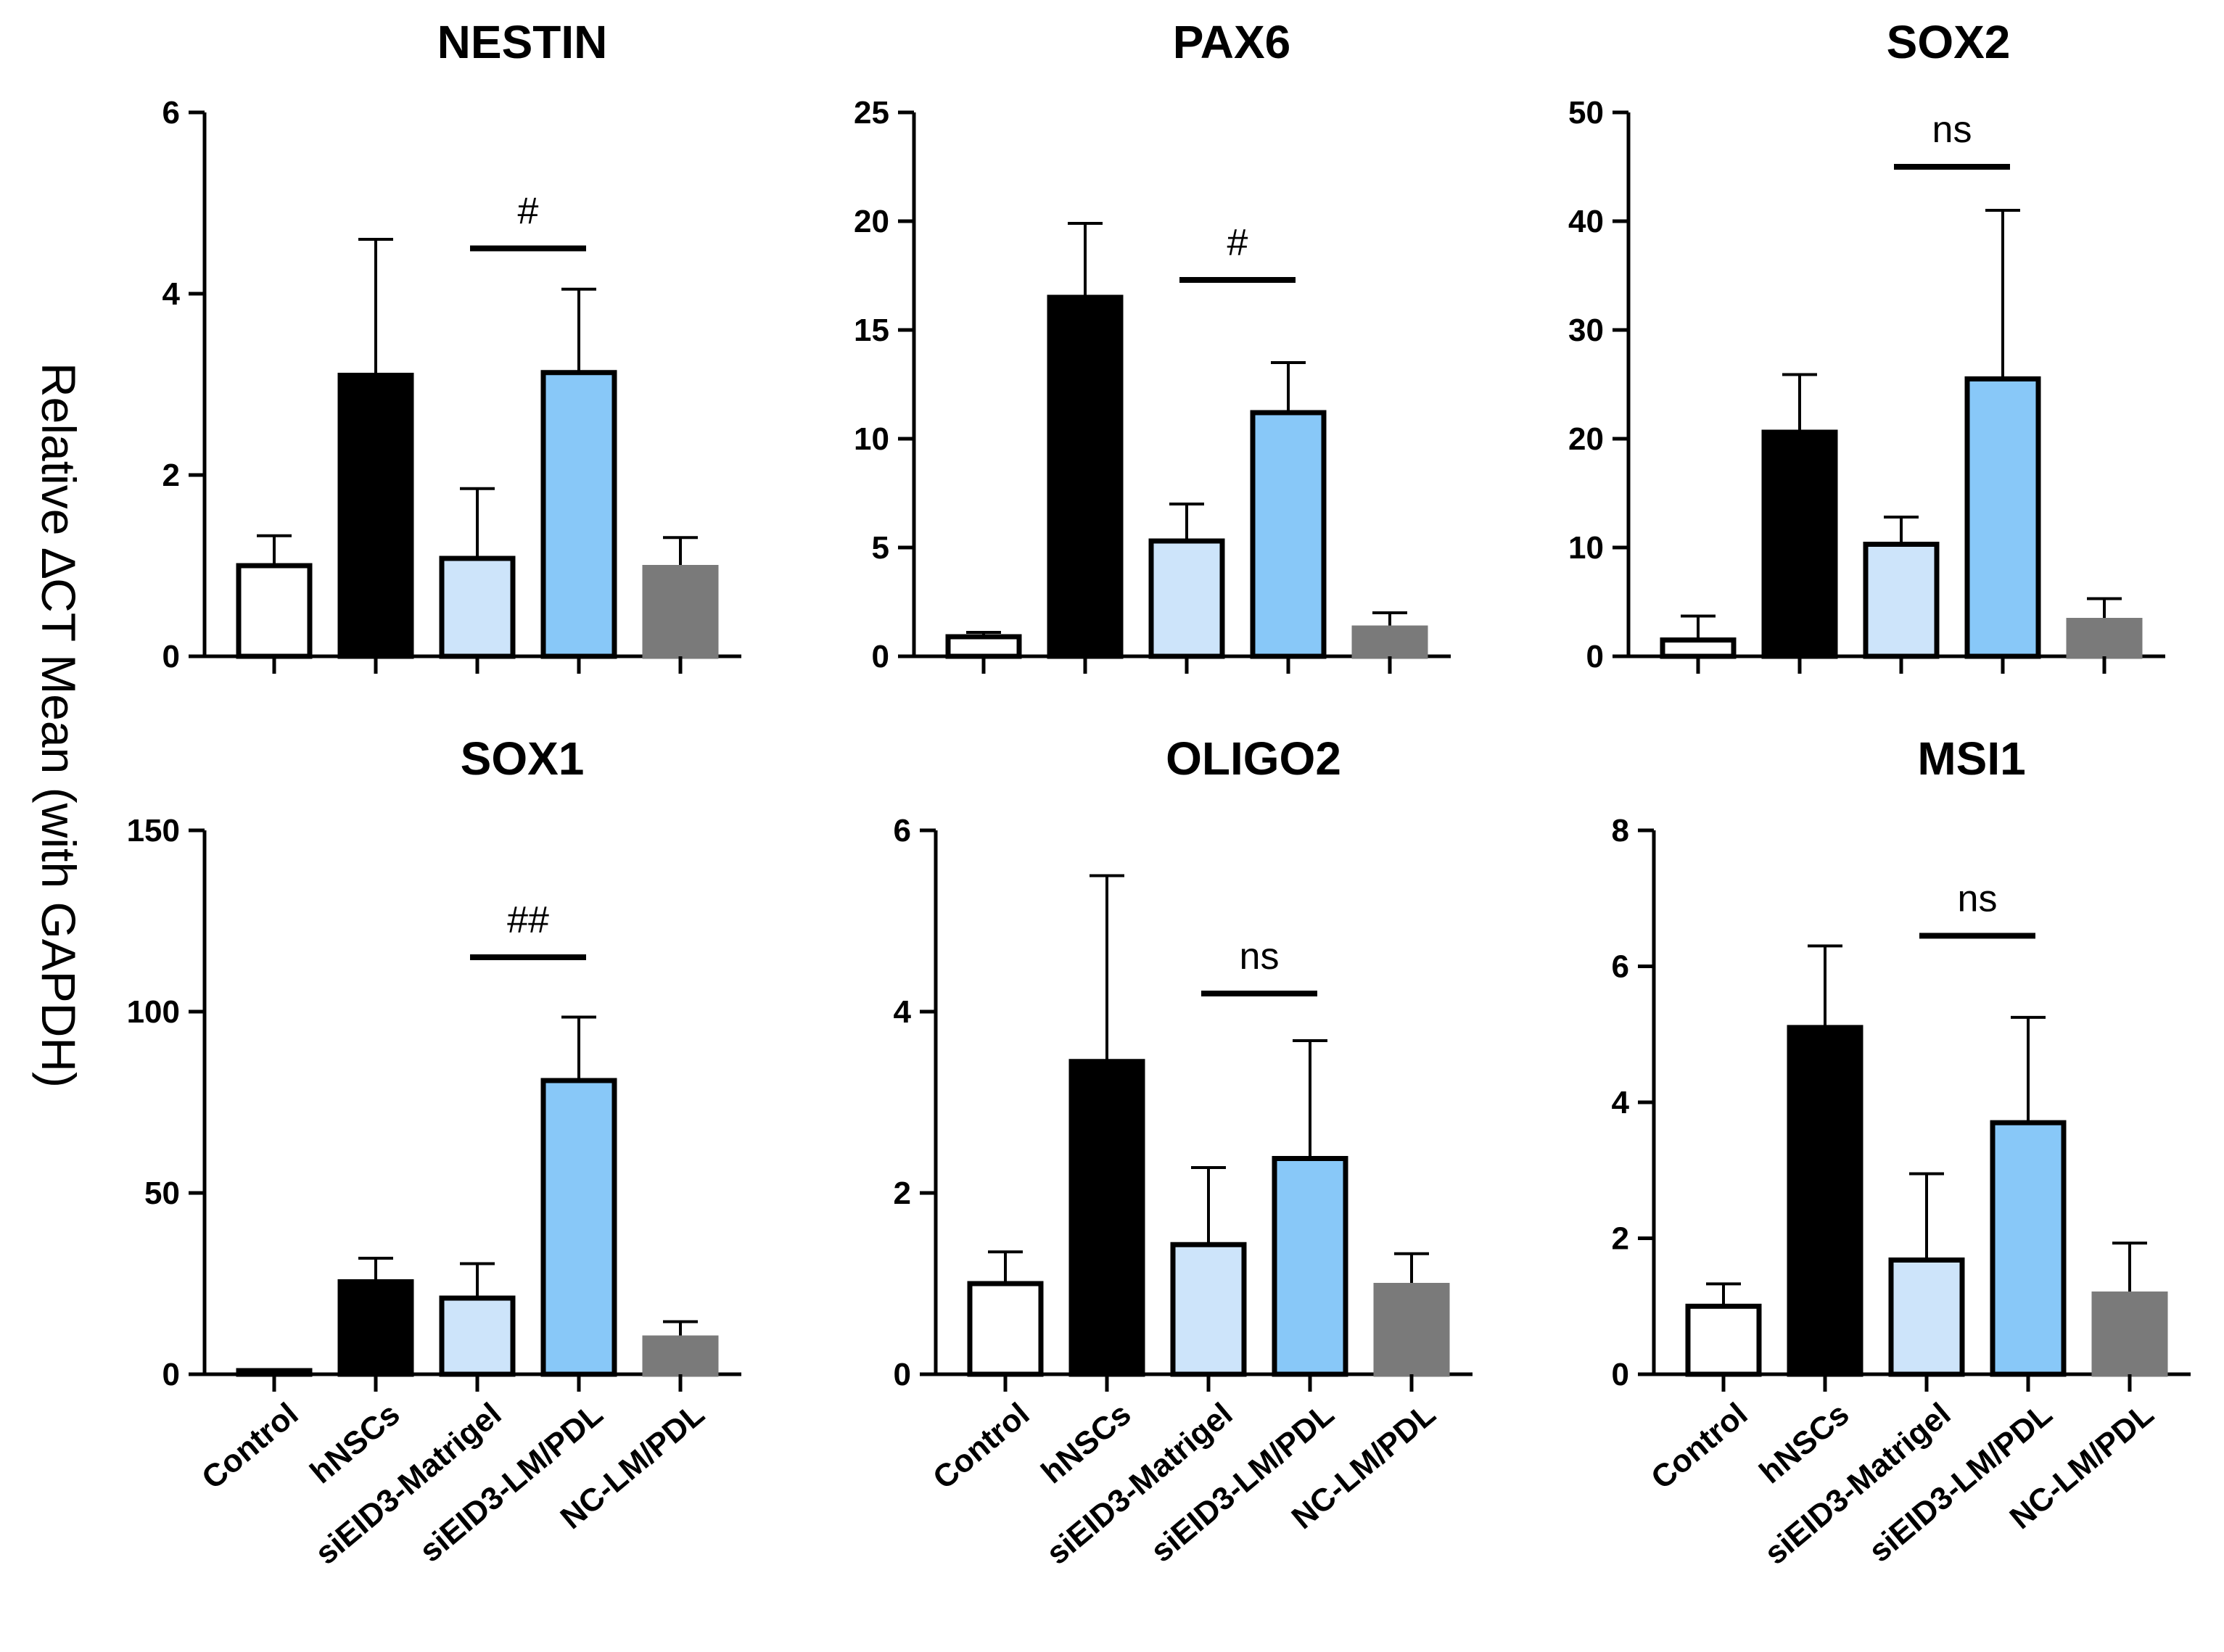 Image resolution: width=2224 pixels, height=1652 pixels. I want to click on chart-title: MSI1, so click(1971, 758).